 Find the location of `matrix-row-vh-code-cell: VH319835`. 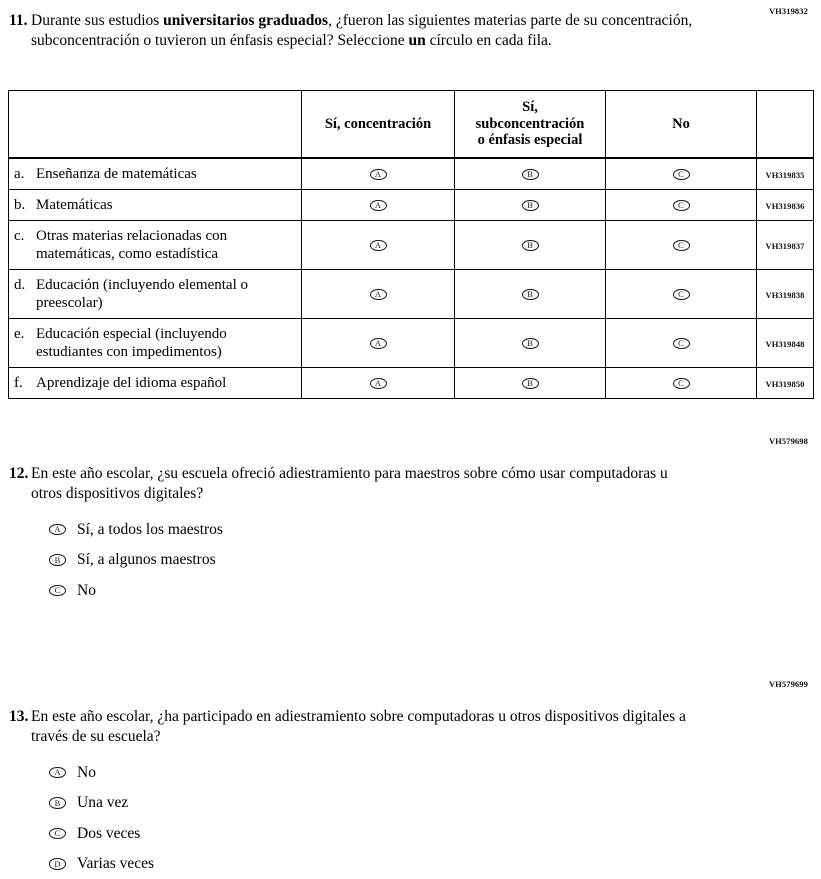

matrix-row-vh-code-cell: VH319835 is located at coordinates (785, 174).